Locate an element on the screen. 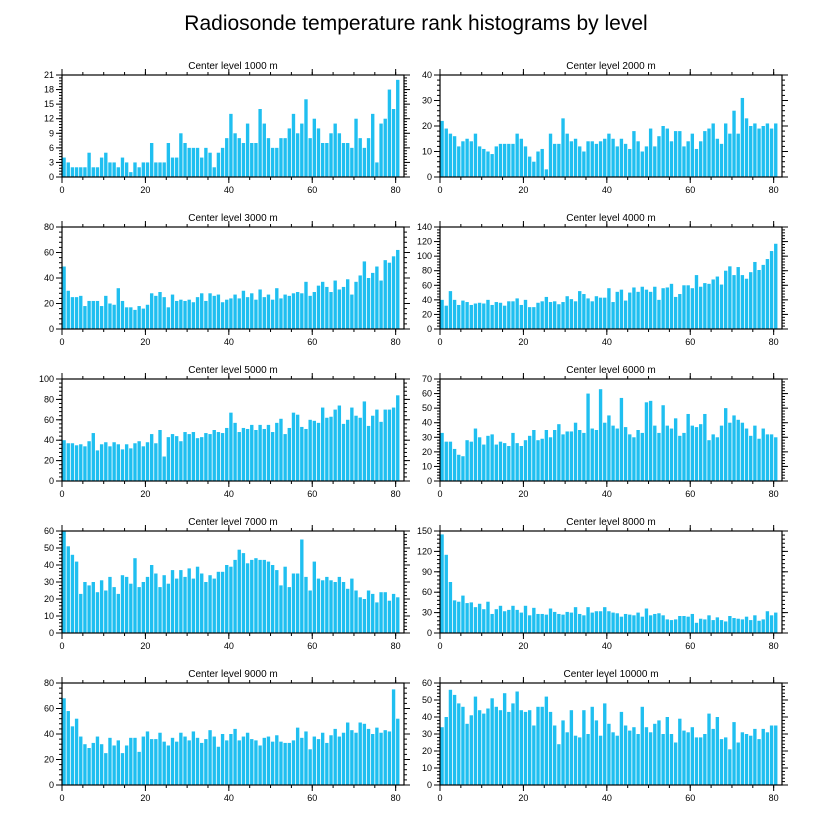 This screenshot has width=822, height=824. y-tick-label: 80 is located at coordinates (49, 399).